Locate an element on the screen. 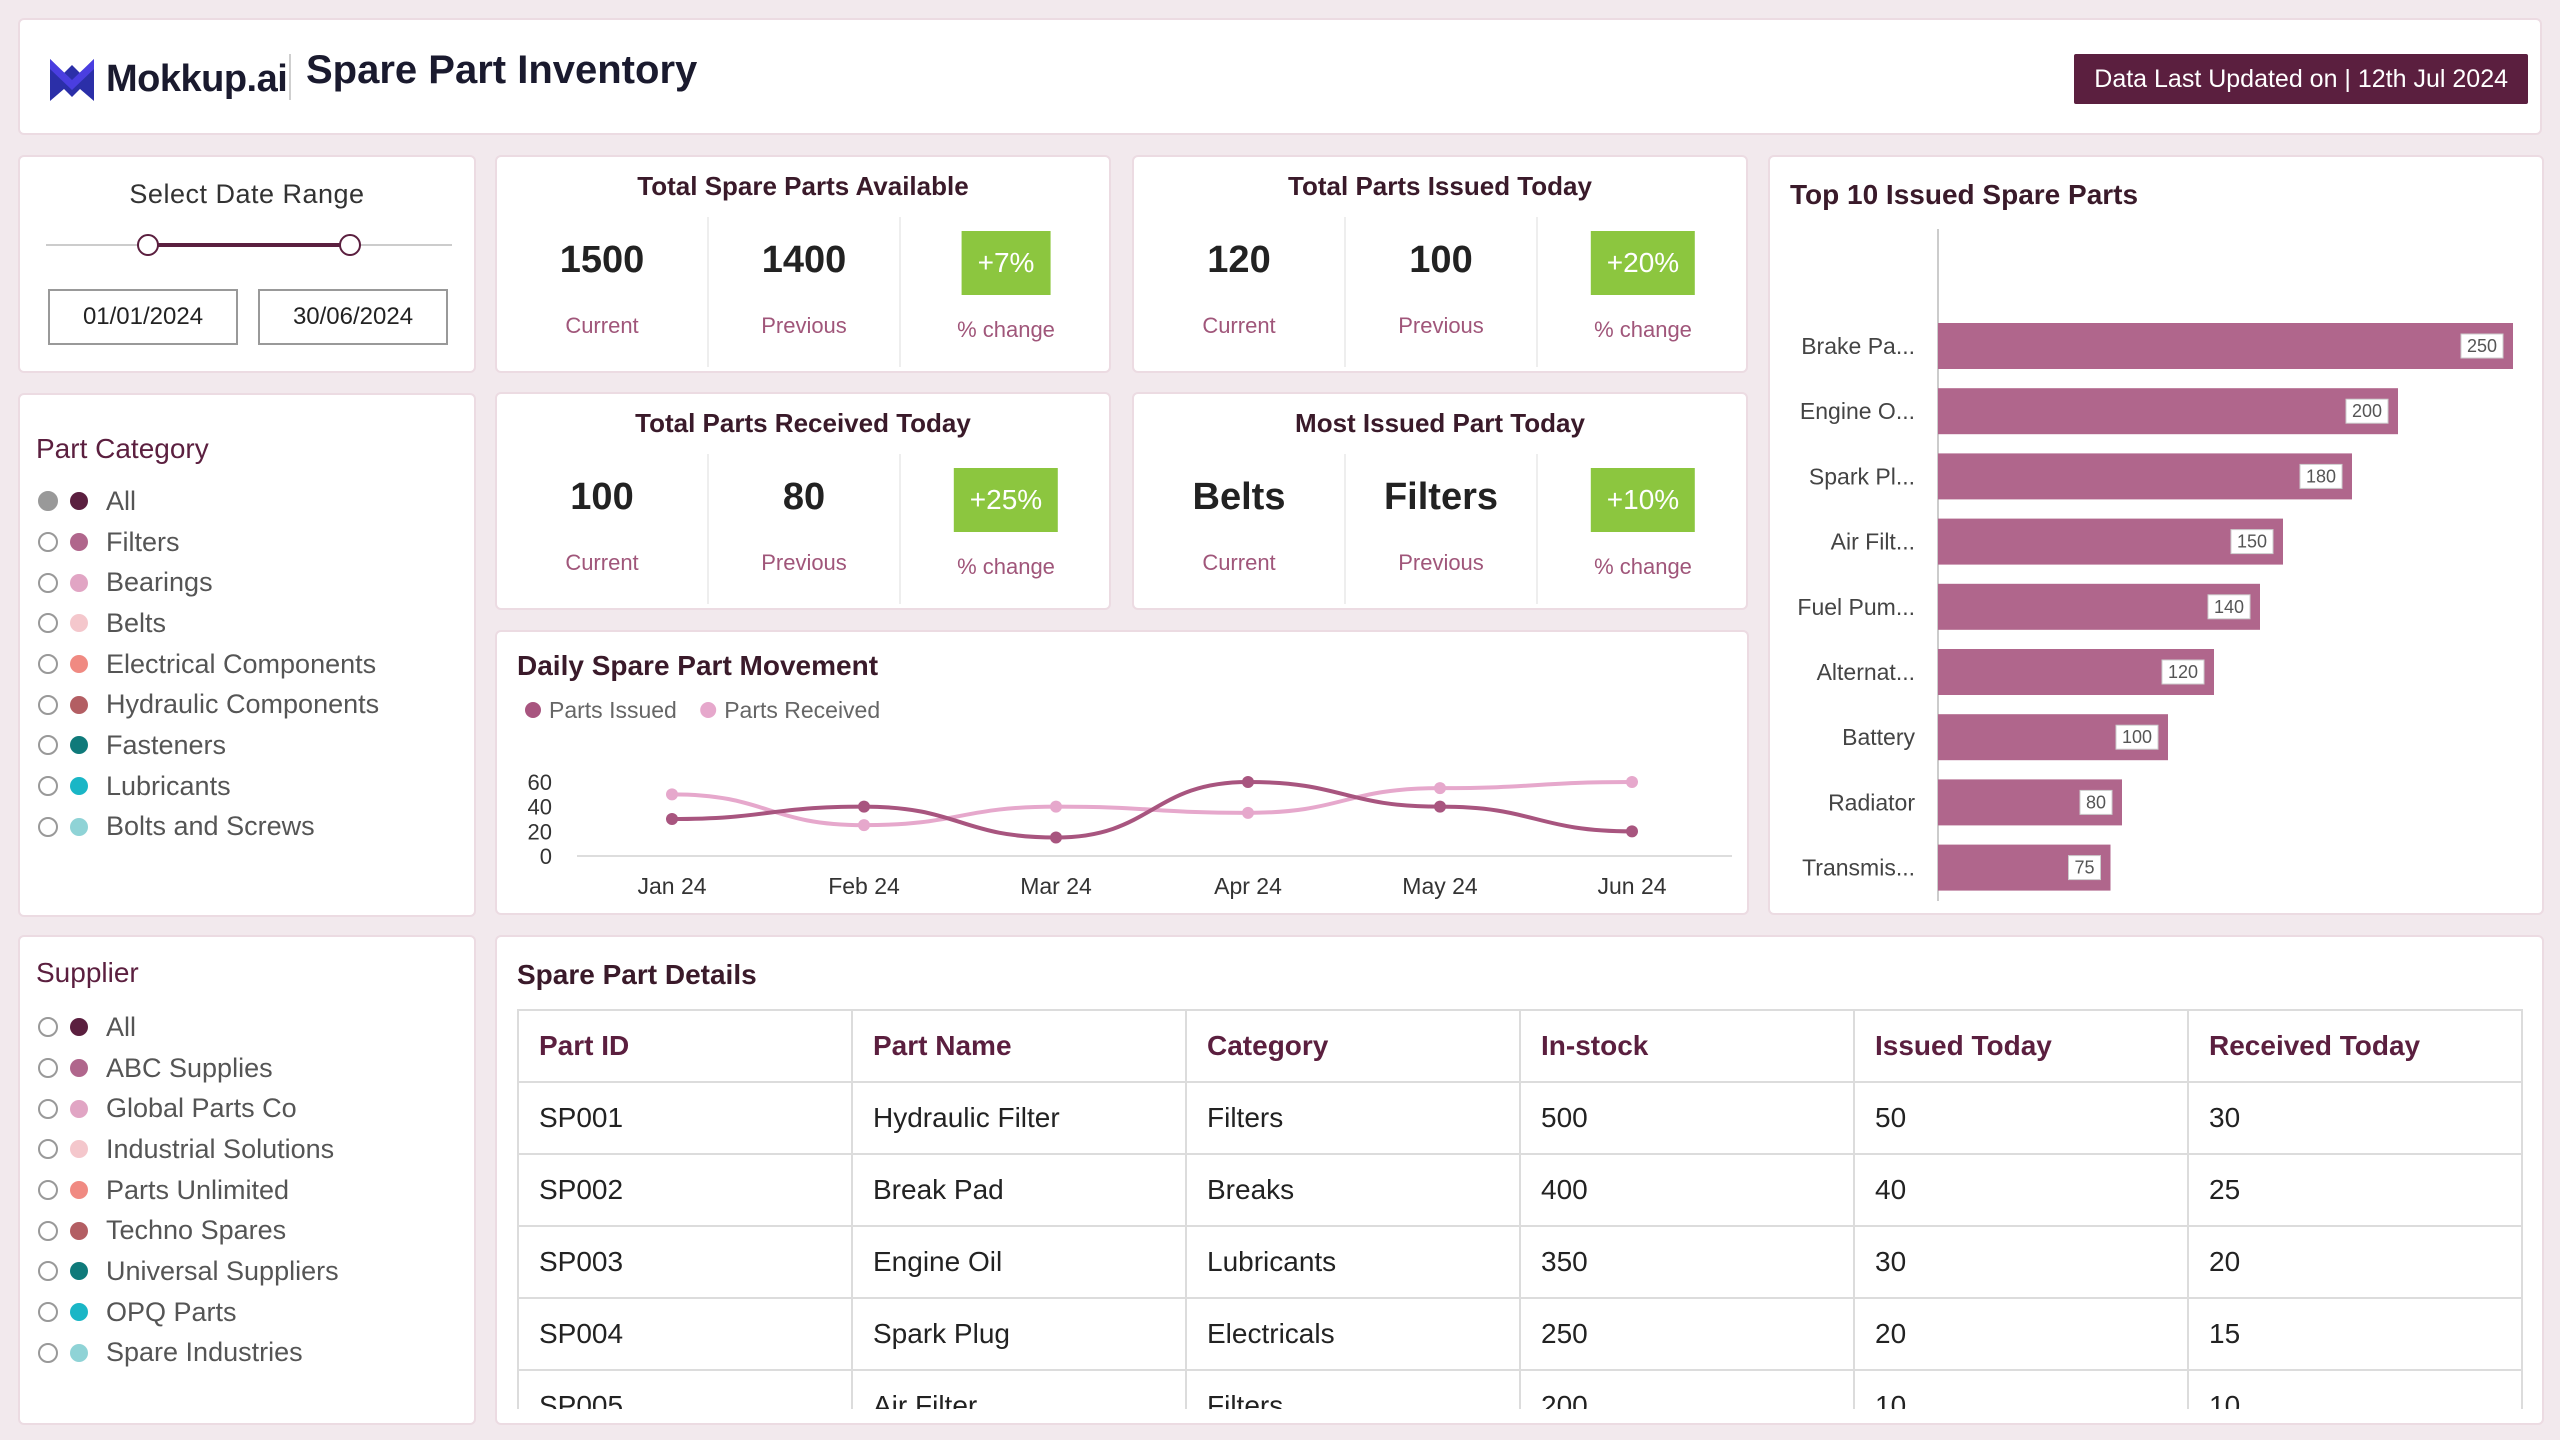 The image size is (2560, 1440). column-header: Issued Today is located at coordinates (2021, 1046).